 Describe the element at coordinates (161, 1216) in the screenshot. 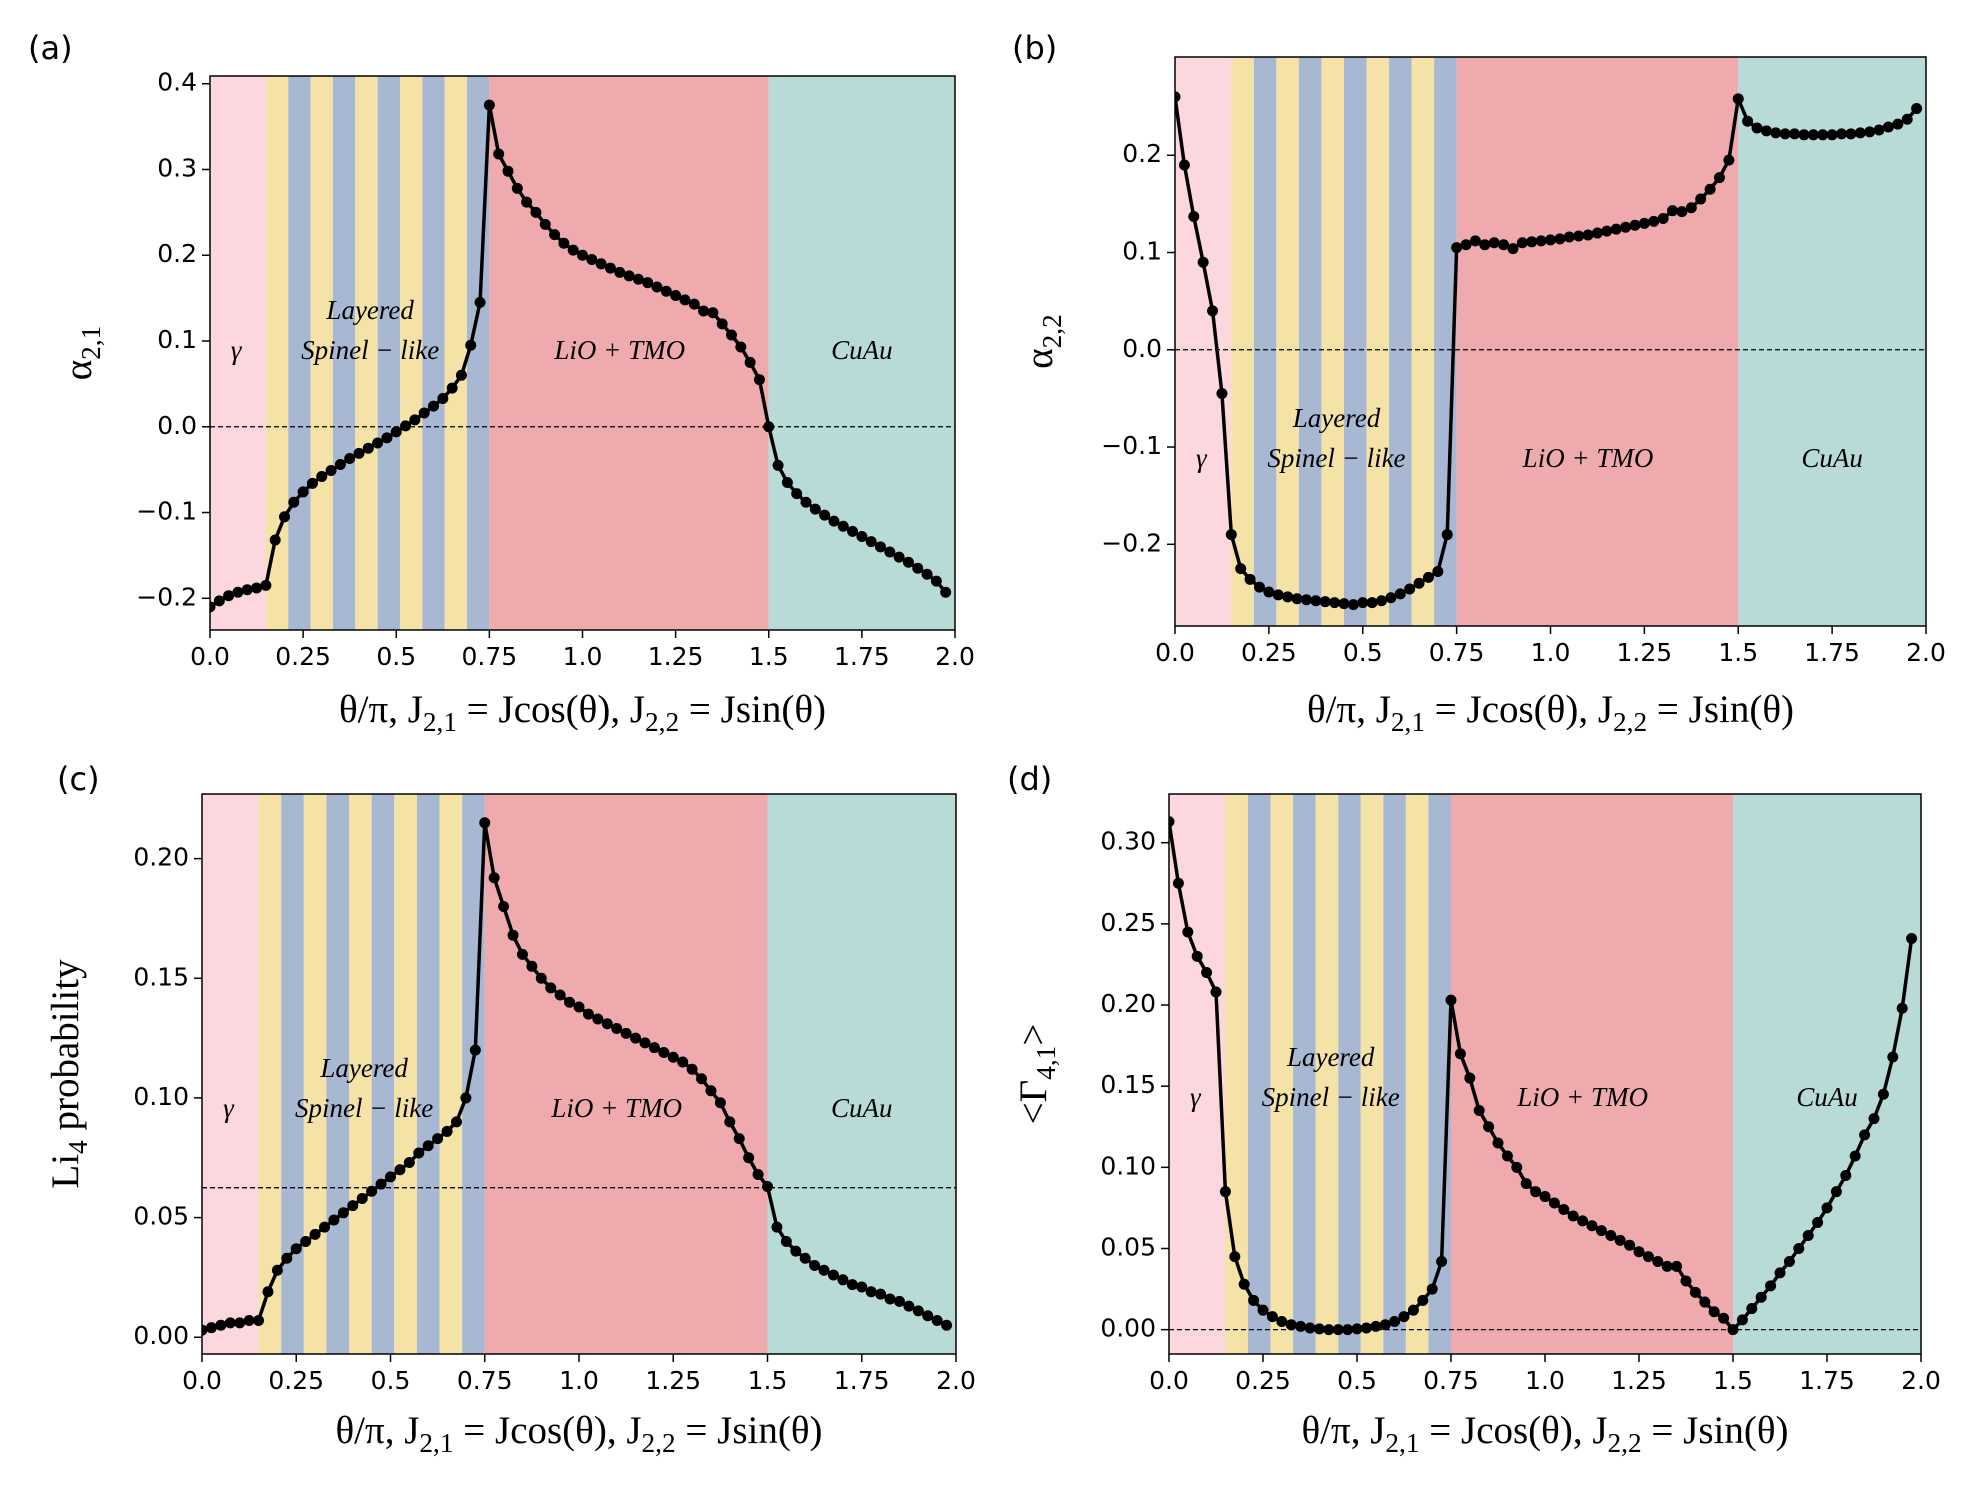

I see `y-tick-label: 0.05` at that location.